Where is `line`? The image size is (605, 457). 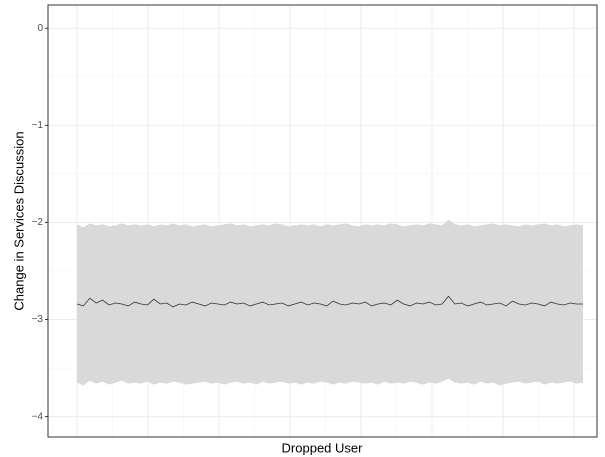 line is located at coordinates (329, 301).